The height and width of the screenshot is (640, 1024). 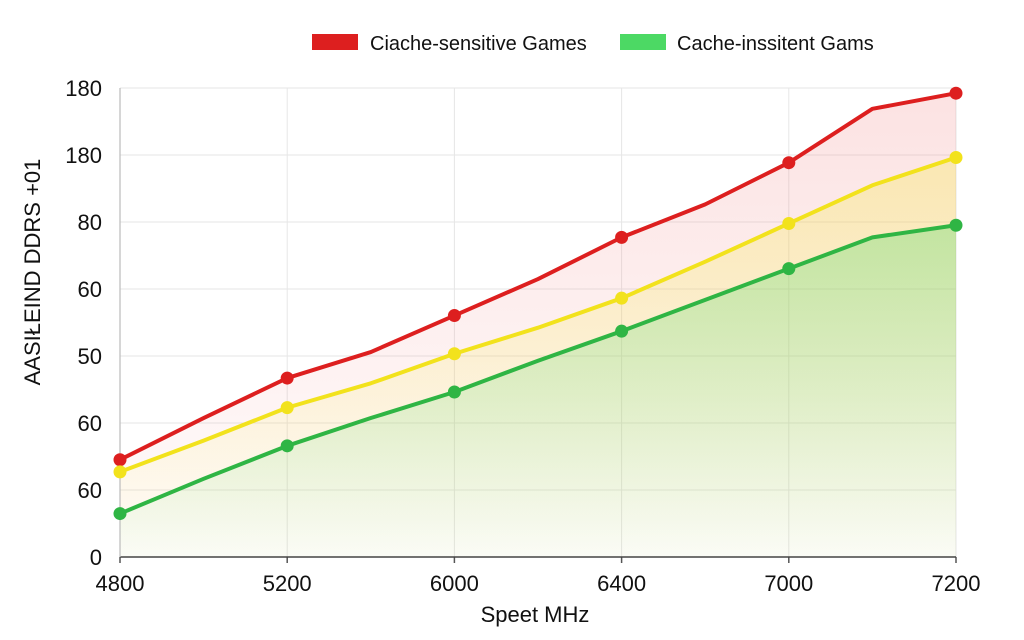 What do you see at coordinates (478, 44) in the screenshot?
I see `legend-label-series-1: Ciache-sensitive Games` at bounding box center [478, 44].